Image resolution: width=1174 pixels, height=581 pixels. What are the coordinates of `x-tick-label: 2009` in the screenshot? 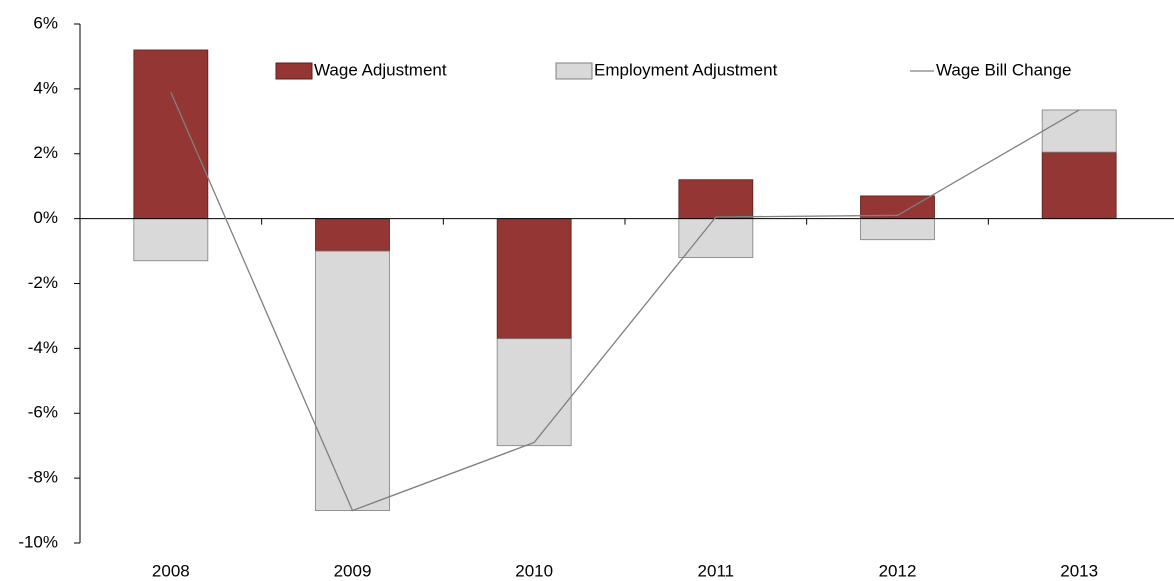 It's located at (353, 570).